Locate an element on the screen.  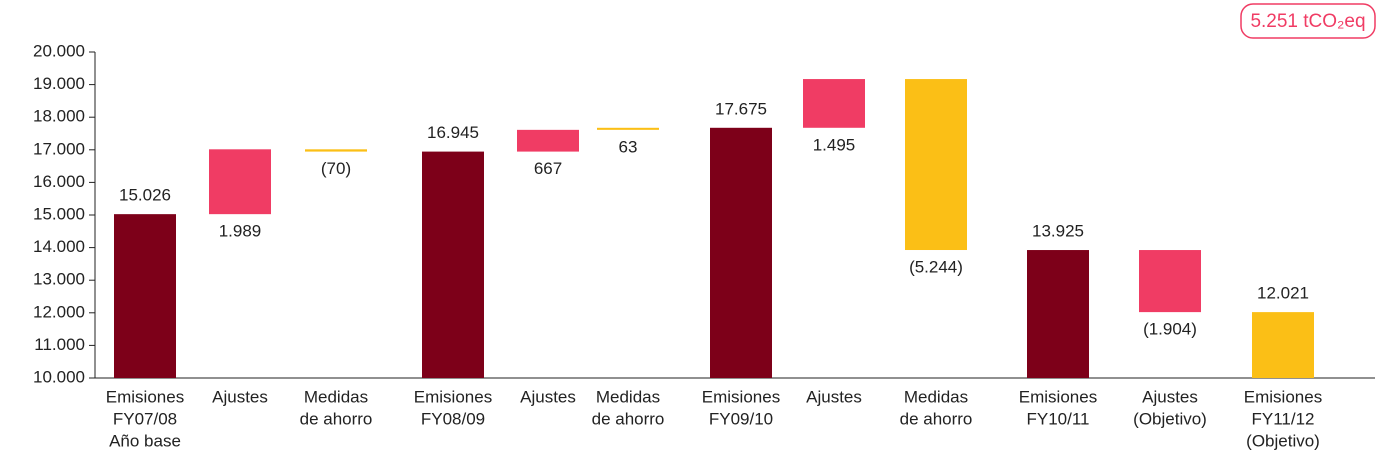
badge: 5.251 tCO₂eq is located at coordinates (1307, 21).